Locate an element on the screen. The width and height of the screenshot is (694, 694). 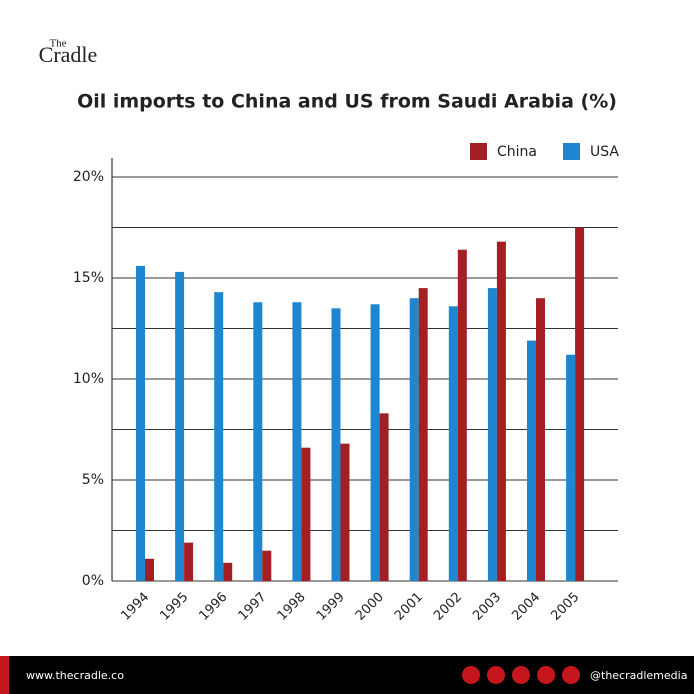
footer-website: www.thecradle.co is located at coordinates (75, 675).